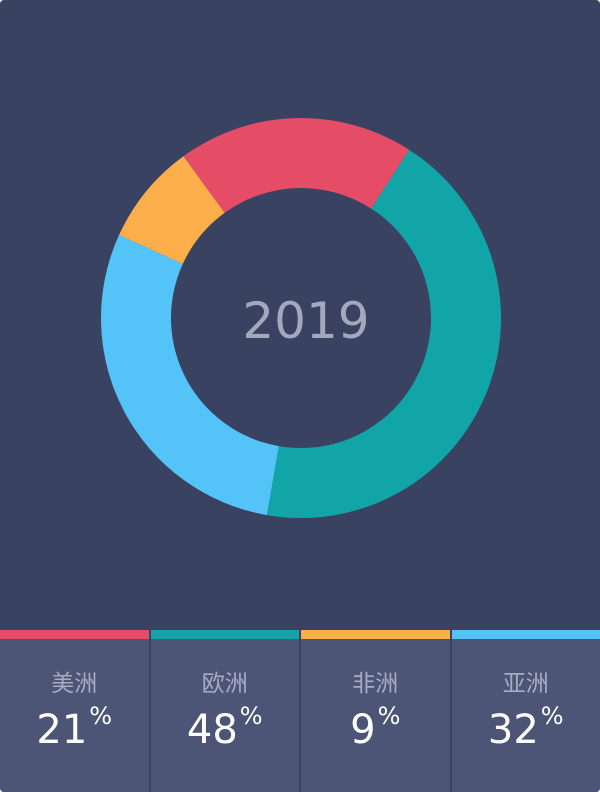 This screenshot has width=600, height=792. What do you see at coordinates (224, 684) in the screenshot?
I see `legend-label: 欧洲` at bounding box center [224, 684].